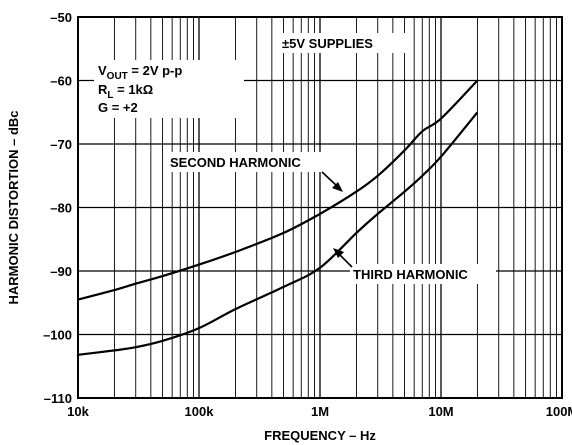  What do you see at coordinates (57, 335) in the screenshot?
I see `y-tick-label: –100` at bounding box center [57, 335].